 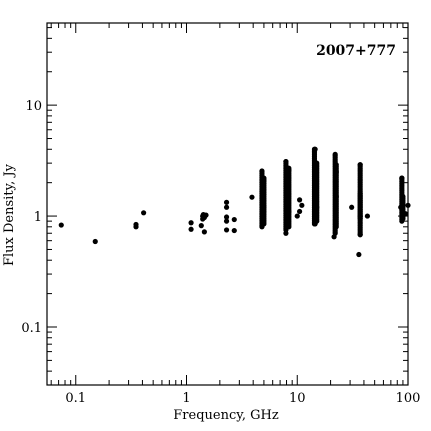 I want to click on x-tick-label: 1, so click(x=186, y=398).